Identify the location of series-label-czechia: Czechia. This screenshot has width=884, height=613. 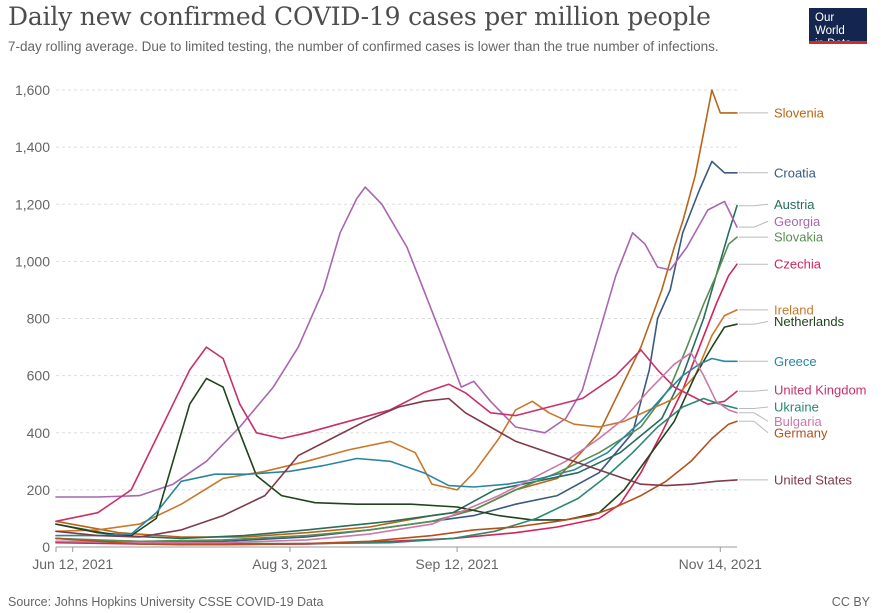
(798, 264).